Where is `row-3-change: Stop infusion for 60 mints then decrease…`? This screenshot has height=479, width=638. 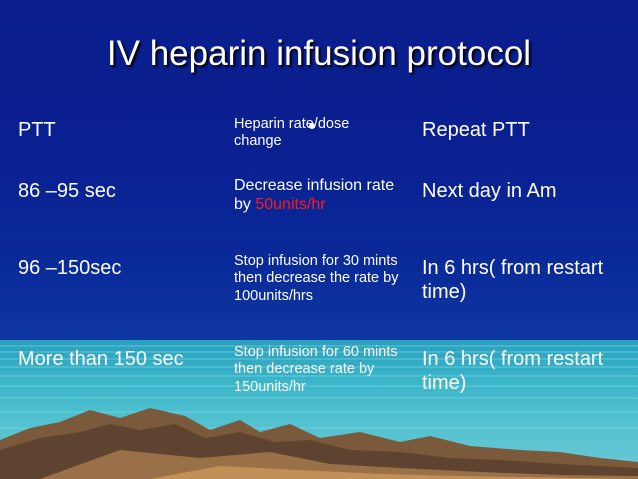
row-3-change: Stop infusion for 60 mints then decrease… is located at coordinates (316, 369).